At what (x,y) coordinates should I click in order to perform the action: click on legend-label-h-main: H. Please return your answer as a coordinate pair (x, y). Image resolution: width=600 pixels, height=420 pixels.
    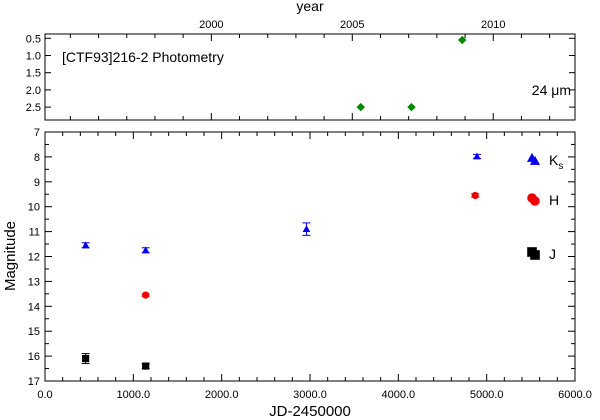
    Looking at the image, I should click on (554, 200).